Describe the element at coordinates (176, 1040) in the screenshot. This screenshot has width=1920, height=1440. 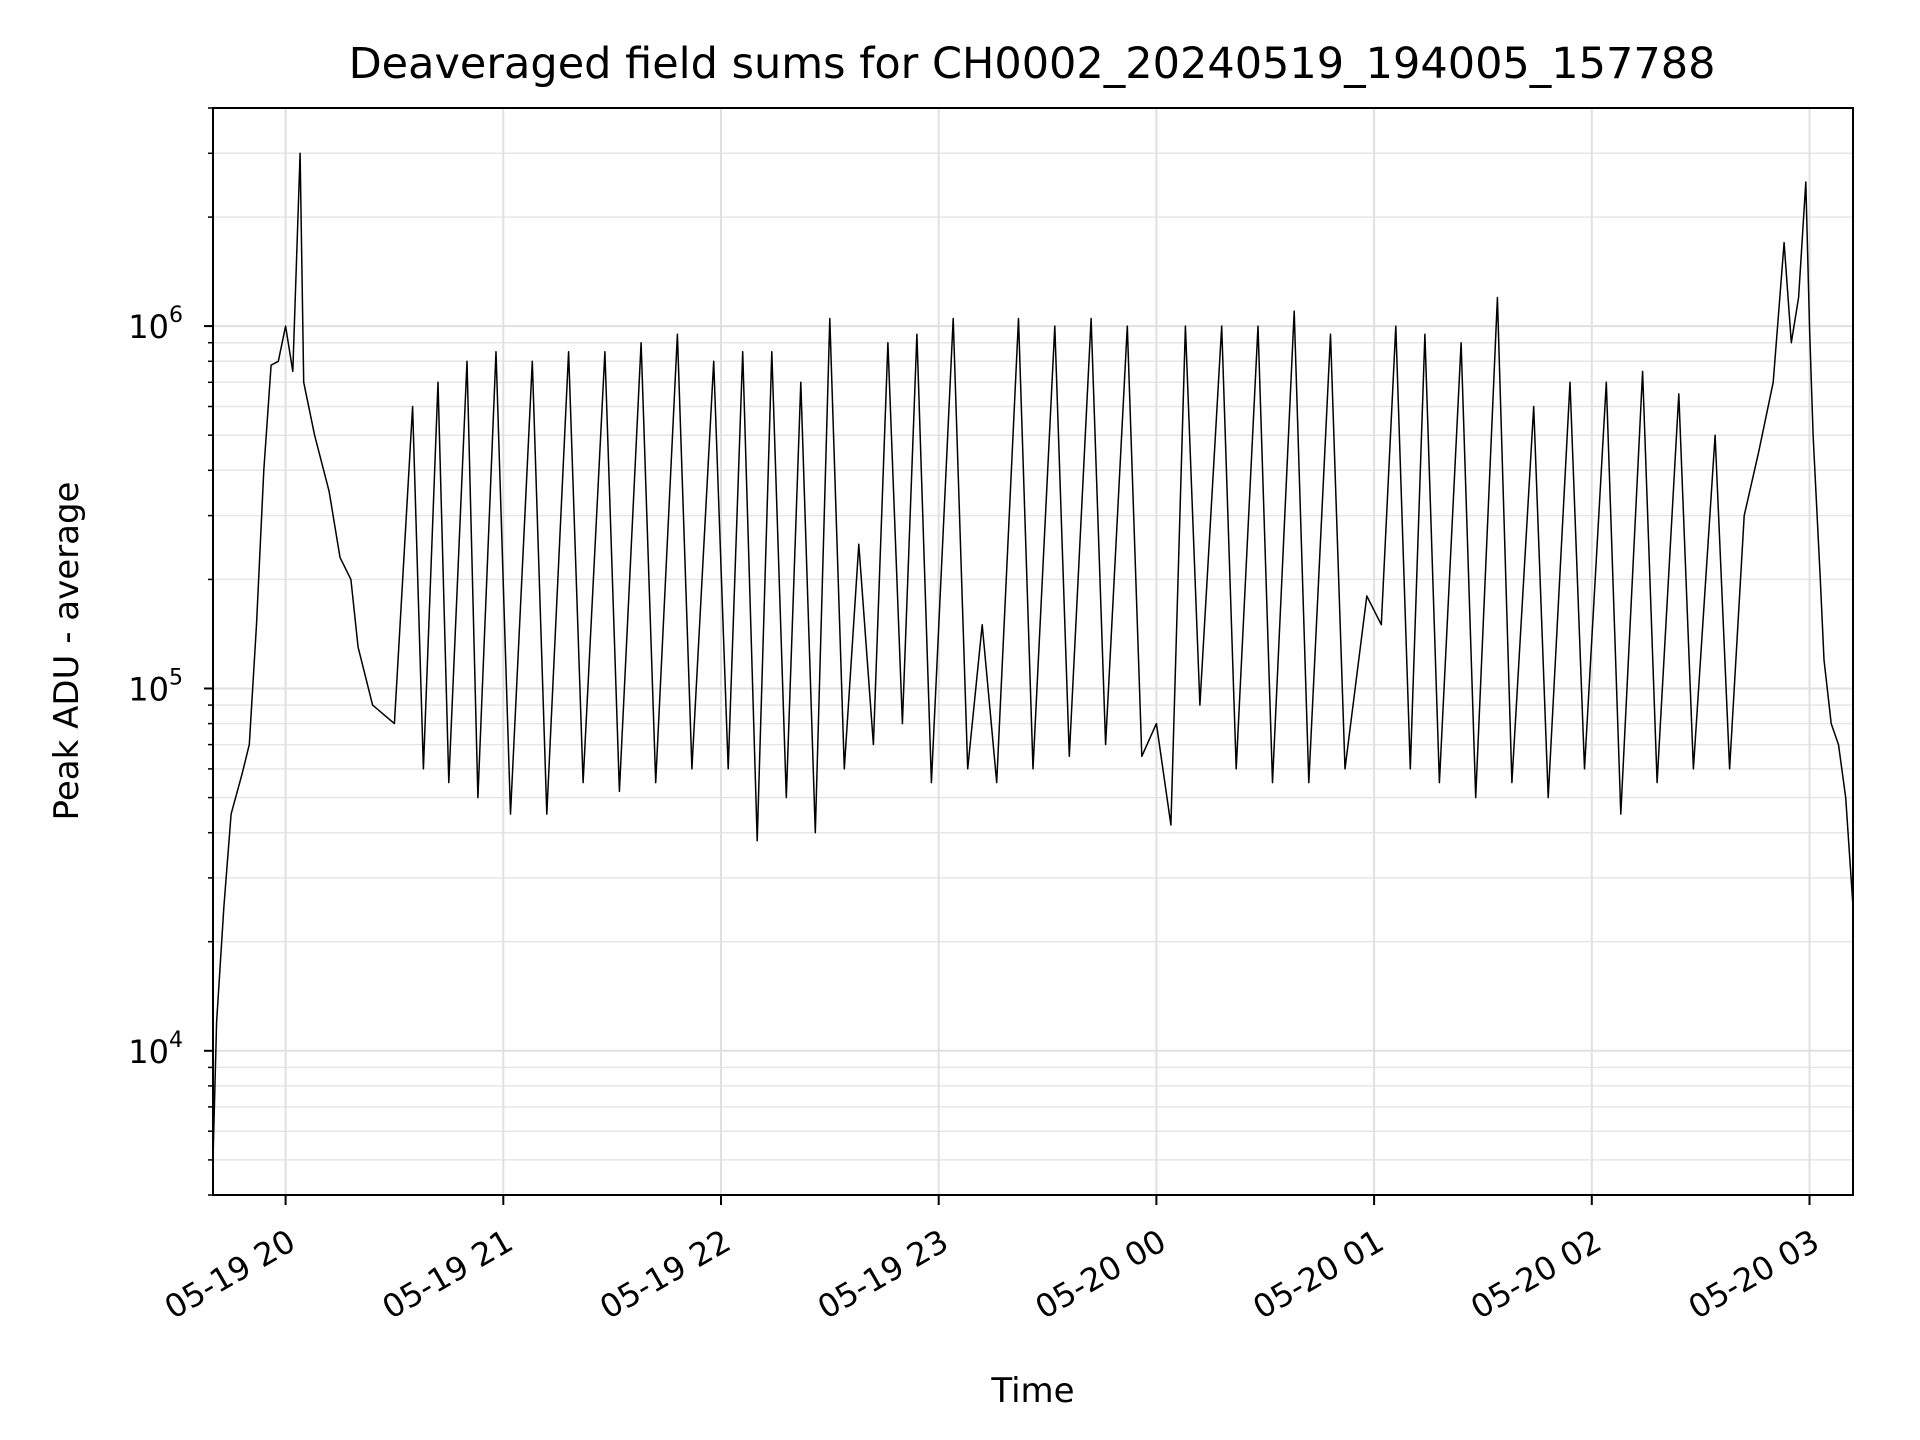
I see `y-tick-label-exponent: 4` at that location.